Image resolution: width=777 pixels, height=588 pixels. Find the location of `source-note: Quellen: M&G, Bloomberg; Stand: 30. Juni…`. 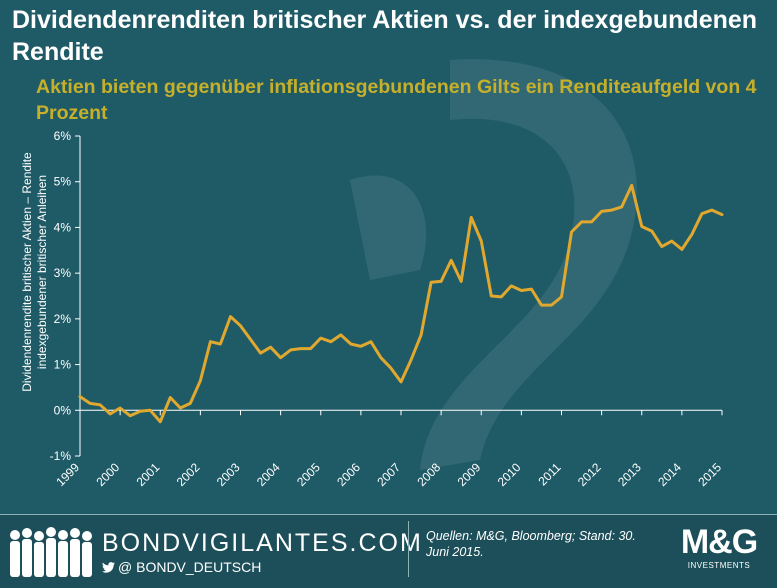

source-note: Quellen: M&G, Bloomberg; Stand: 30. Juni… is located at coordinates (531, 544).